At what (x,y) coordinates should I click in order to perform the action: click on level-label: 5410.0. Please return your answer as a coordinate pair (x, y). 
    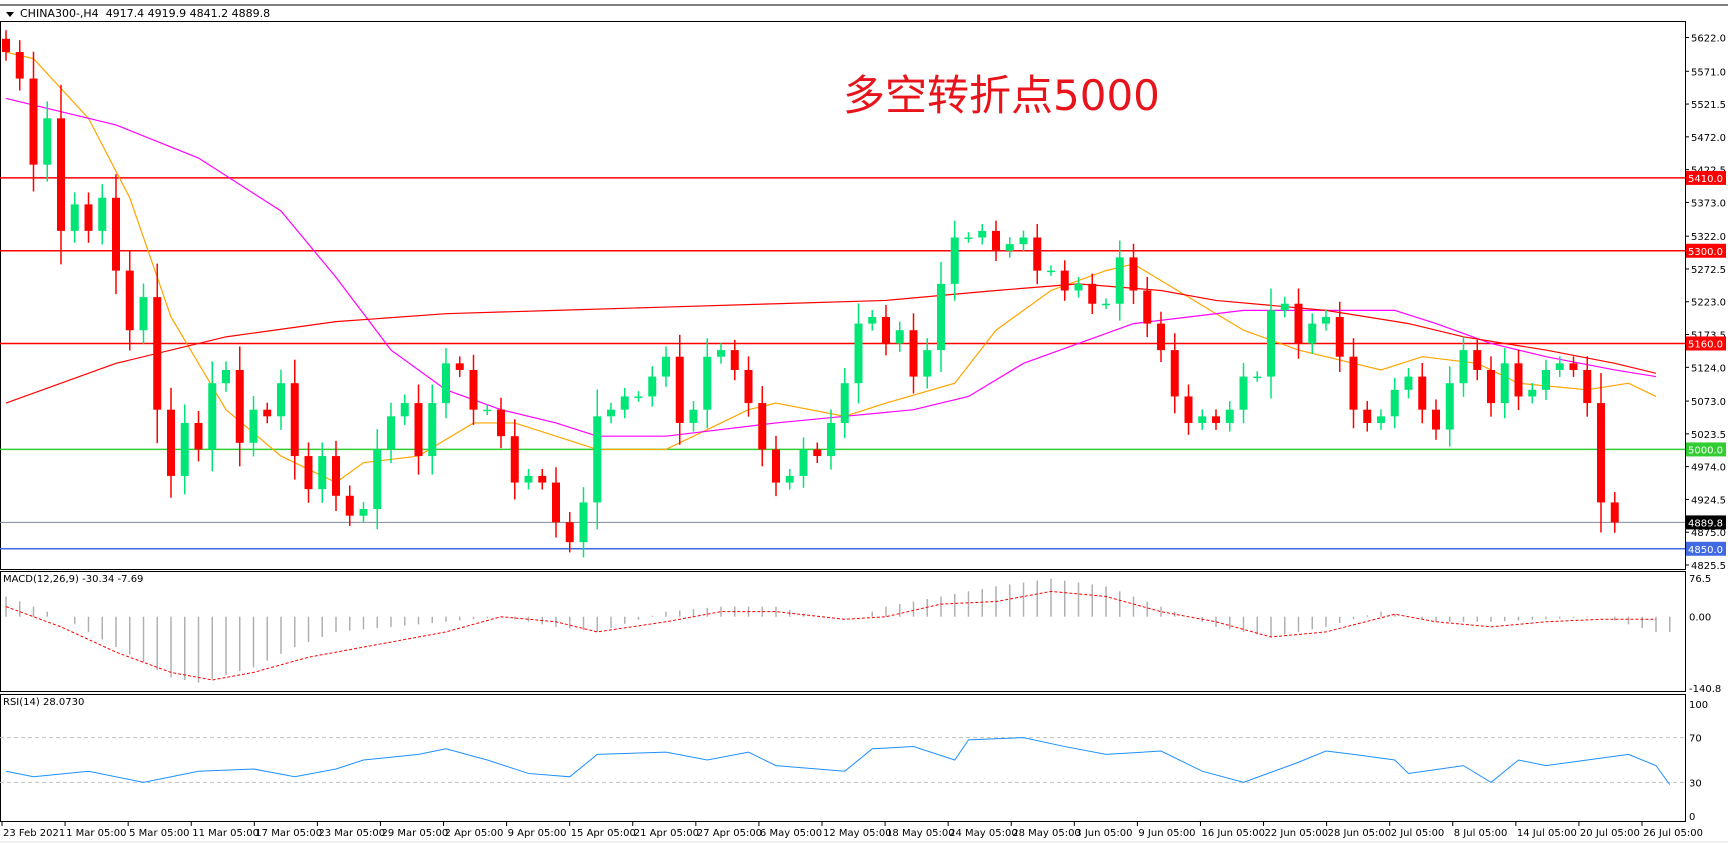
    Looking at the image, I should click on (1705, 179).